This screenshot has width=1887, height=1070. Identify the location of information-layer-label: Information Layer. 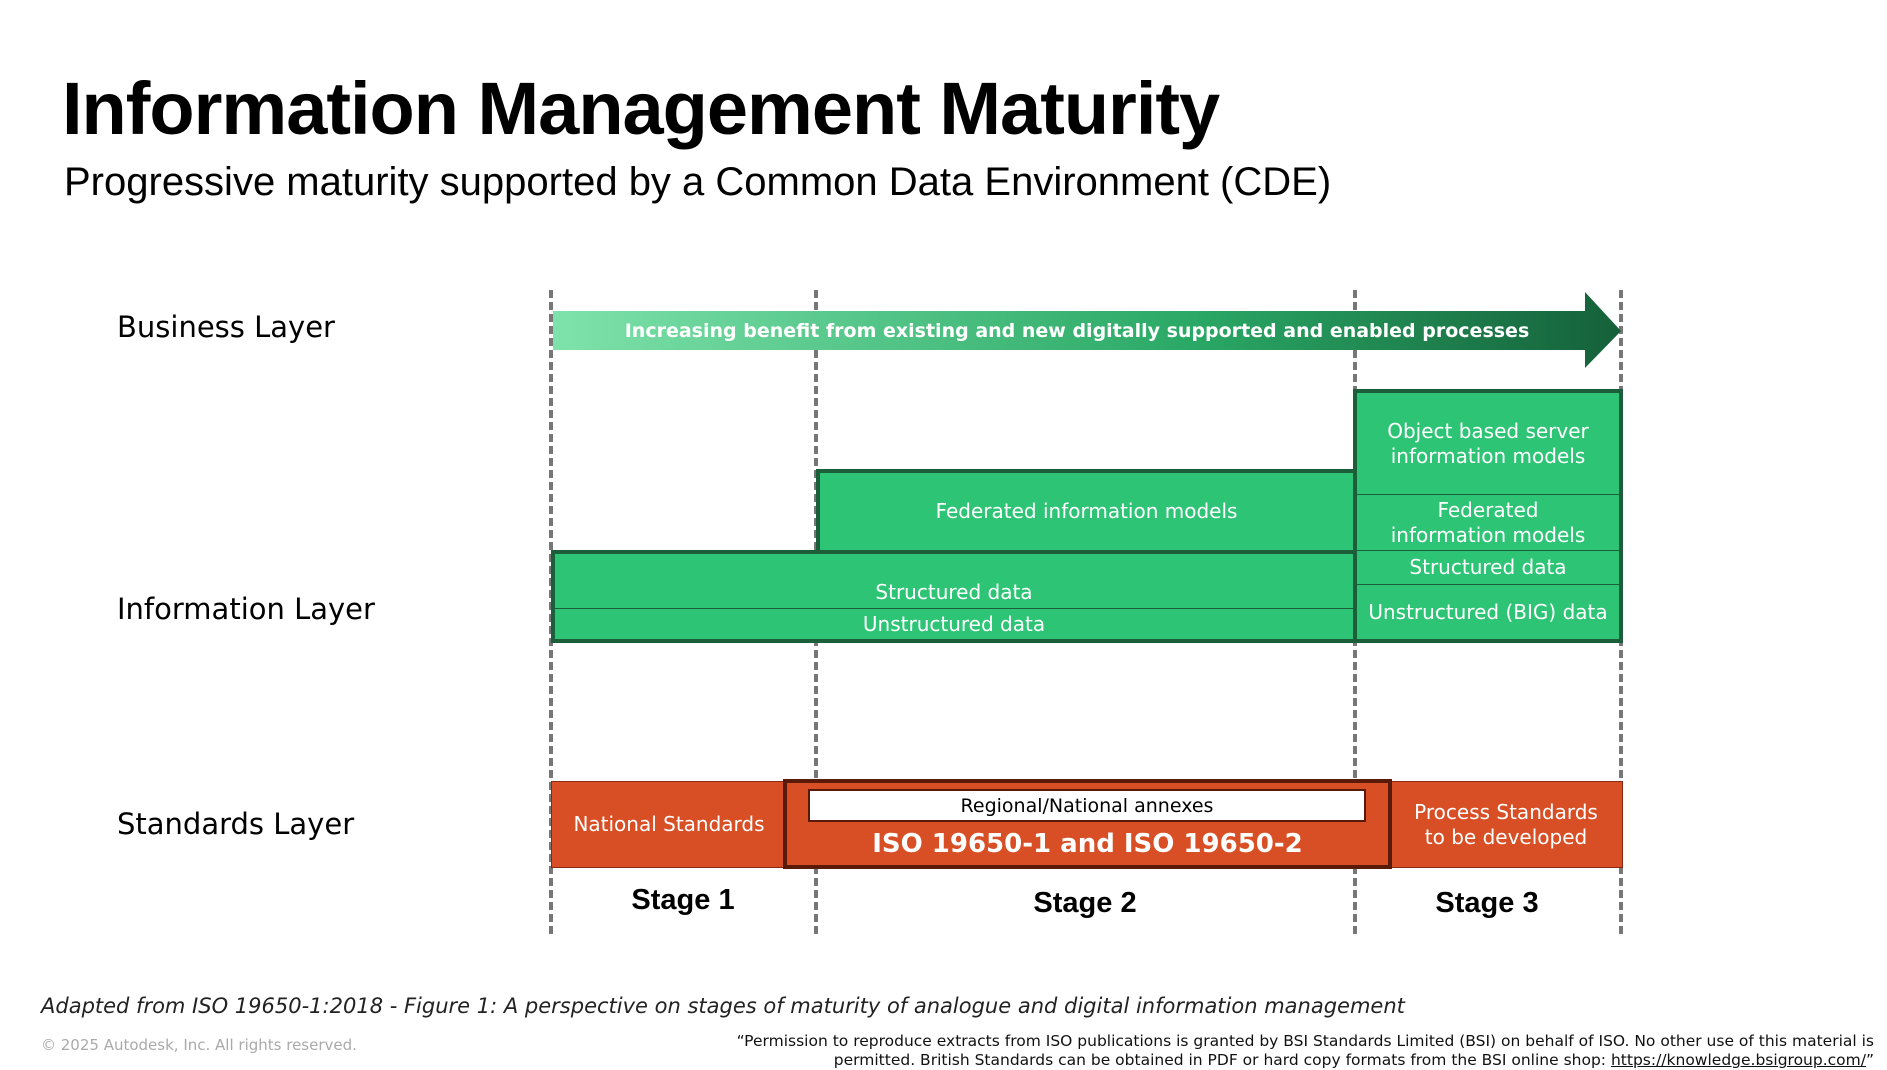
(246, 609).